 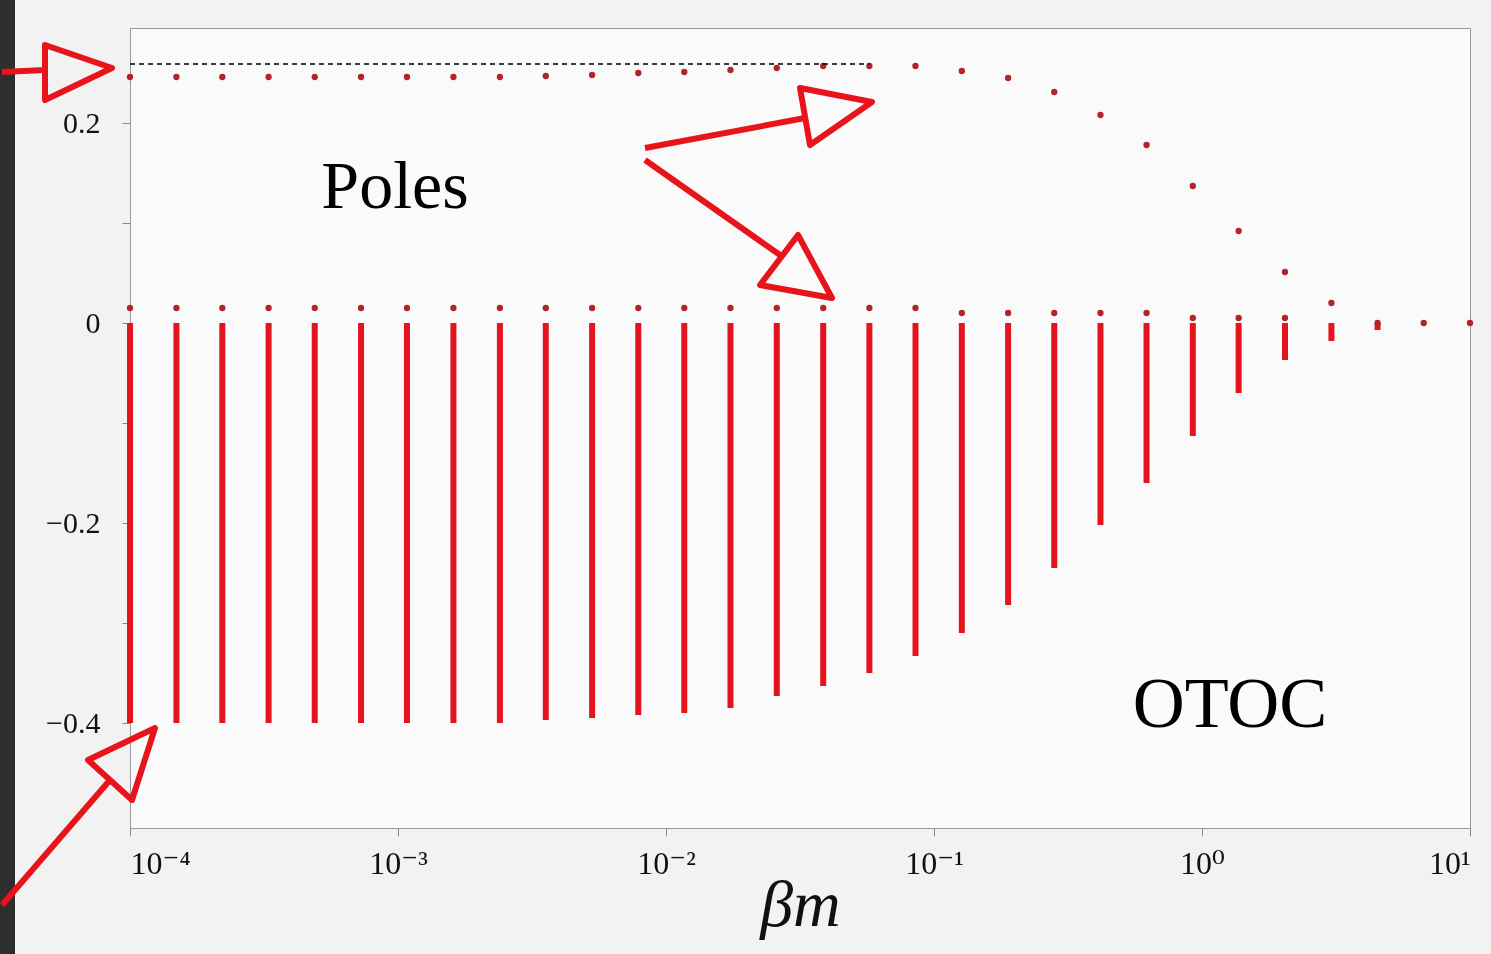 I want to click on annotation: OTOC, so click(x=1230, y=703).